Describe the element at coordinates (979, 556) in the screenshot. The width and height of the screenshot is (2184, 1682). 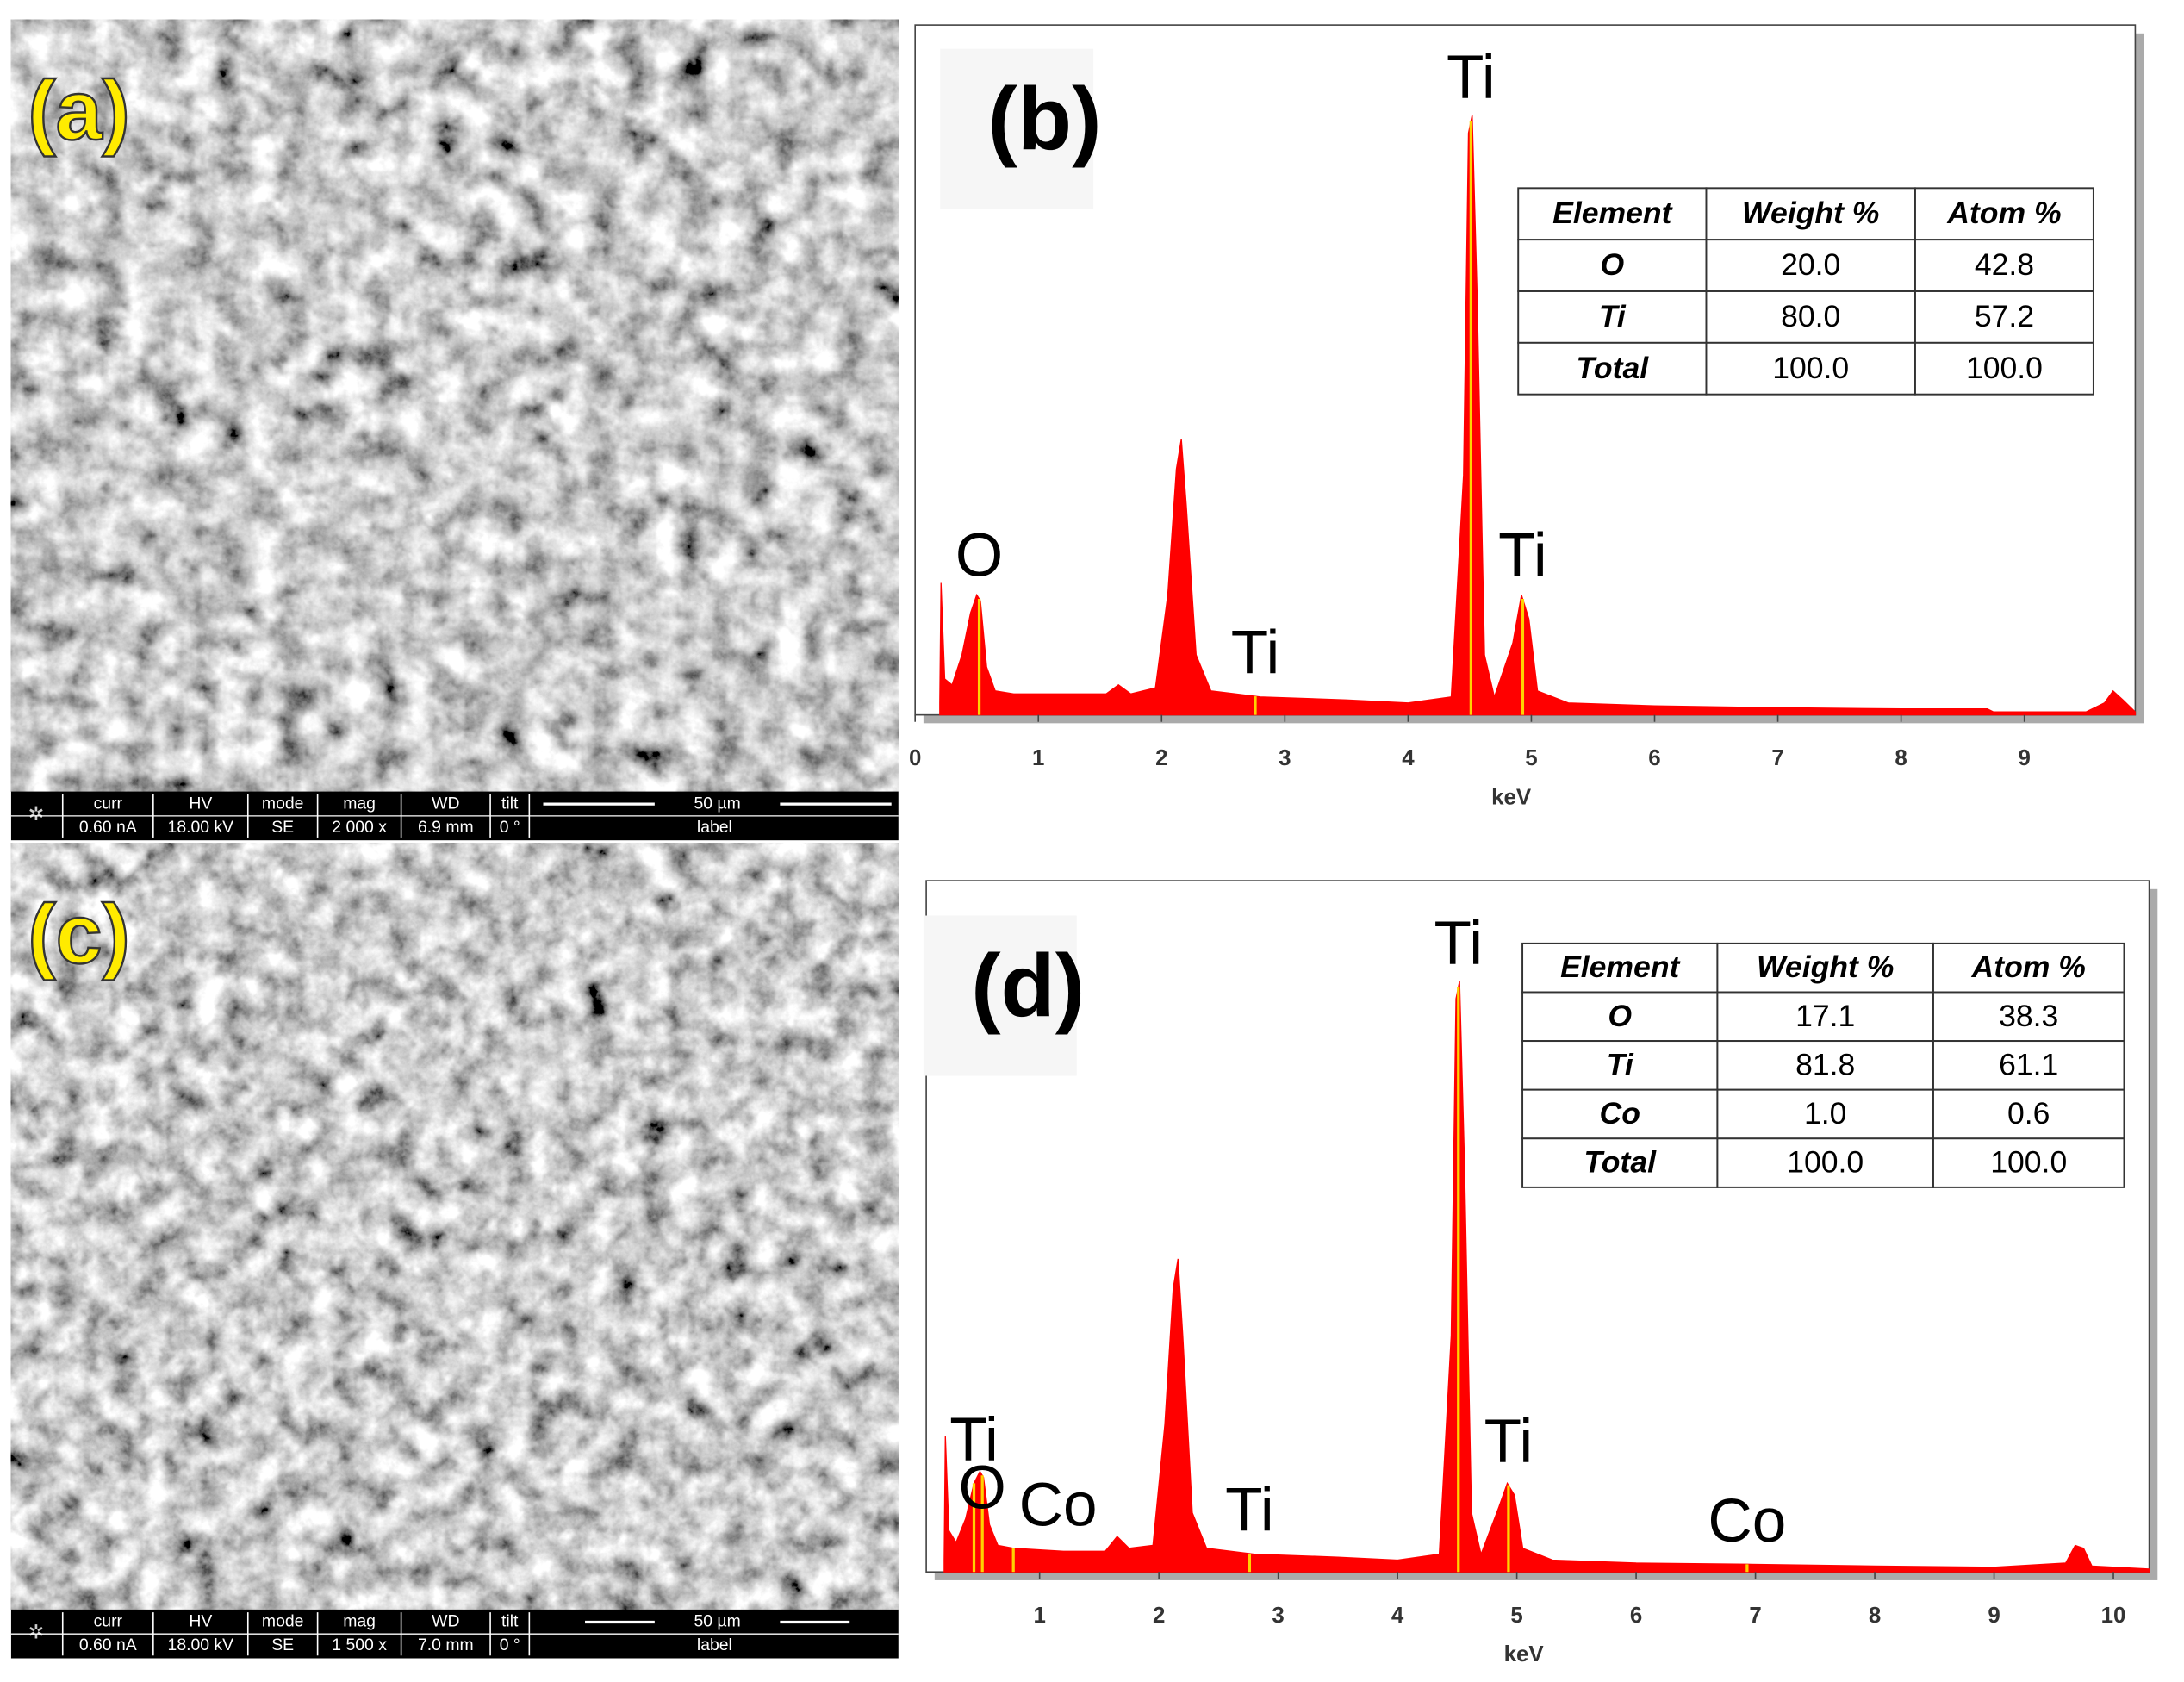
I see `peak-label: O` at that location.